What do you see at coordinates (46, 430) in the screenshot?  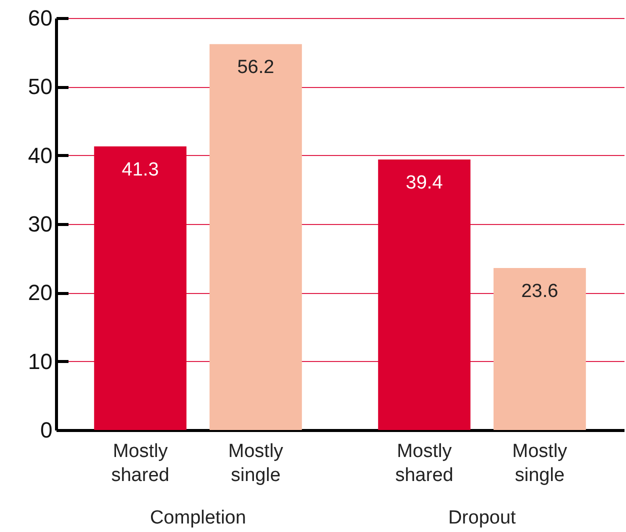 I see `y-tick-label: 0` at bounding box center [46, 430].